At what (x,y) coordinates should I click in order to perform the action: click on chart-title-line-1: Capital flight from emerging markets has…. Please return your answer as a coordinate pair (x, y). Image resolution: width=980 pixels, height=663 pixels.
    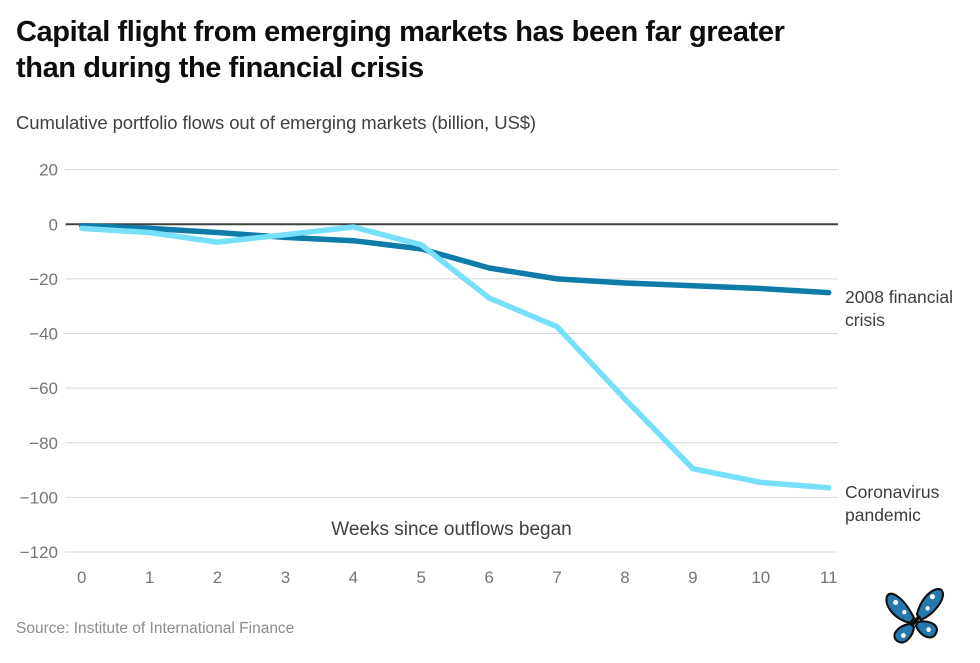
    Looking at the image, I should click on (400, 32).